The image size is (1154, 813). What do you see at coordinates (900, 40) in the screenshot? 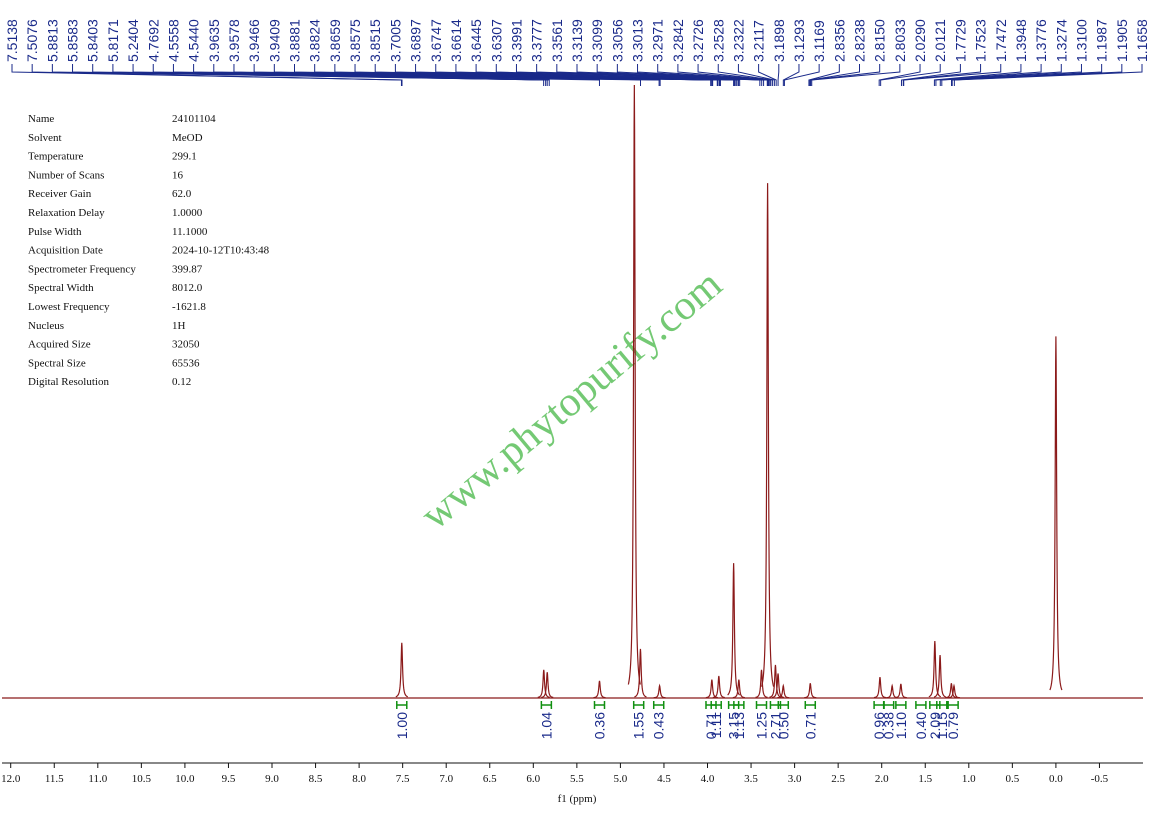
I see `peak-label: 2.8033` at bounding box center [900, 40].